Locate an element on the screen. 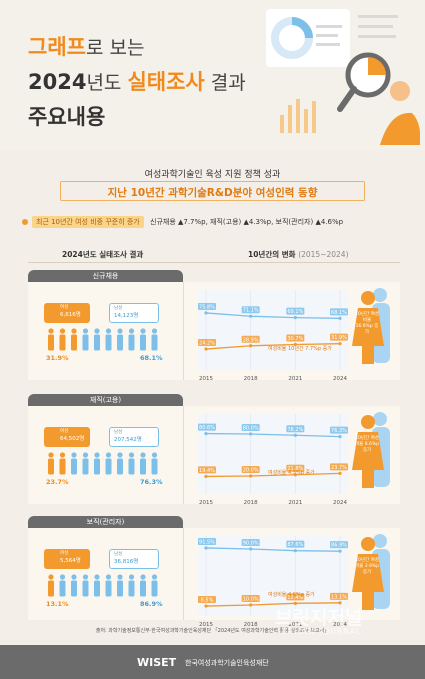 This screenshot has width=425, height=679. data-label: 31.9% is located at coordinates (339, 338).